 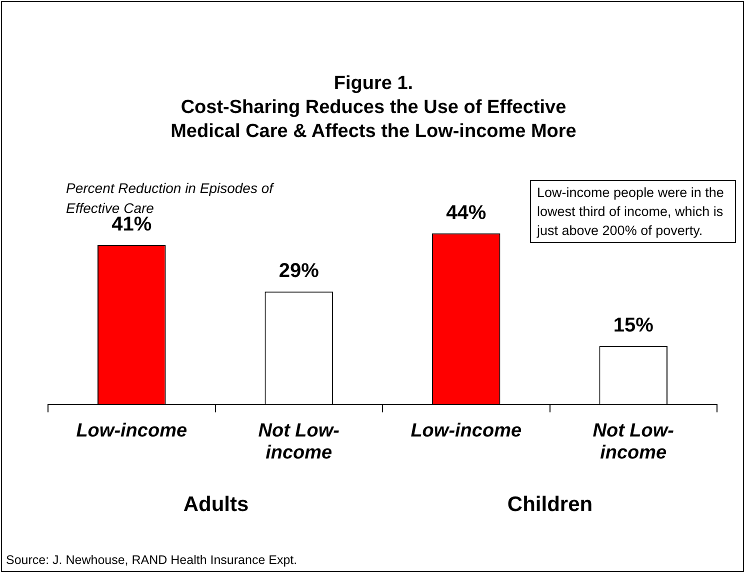 I want to click on source-note: Source: J. Newhouse, RAND Health Insurance Expt., so click(x=152, y=560).